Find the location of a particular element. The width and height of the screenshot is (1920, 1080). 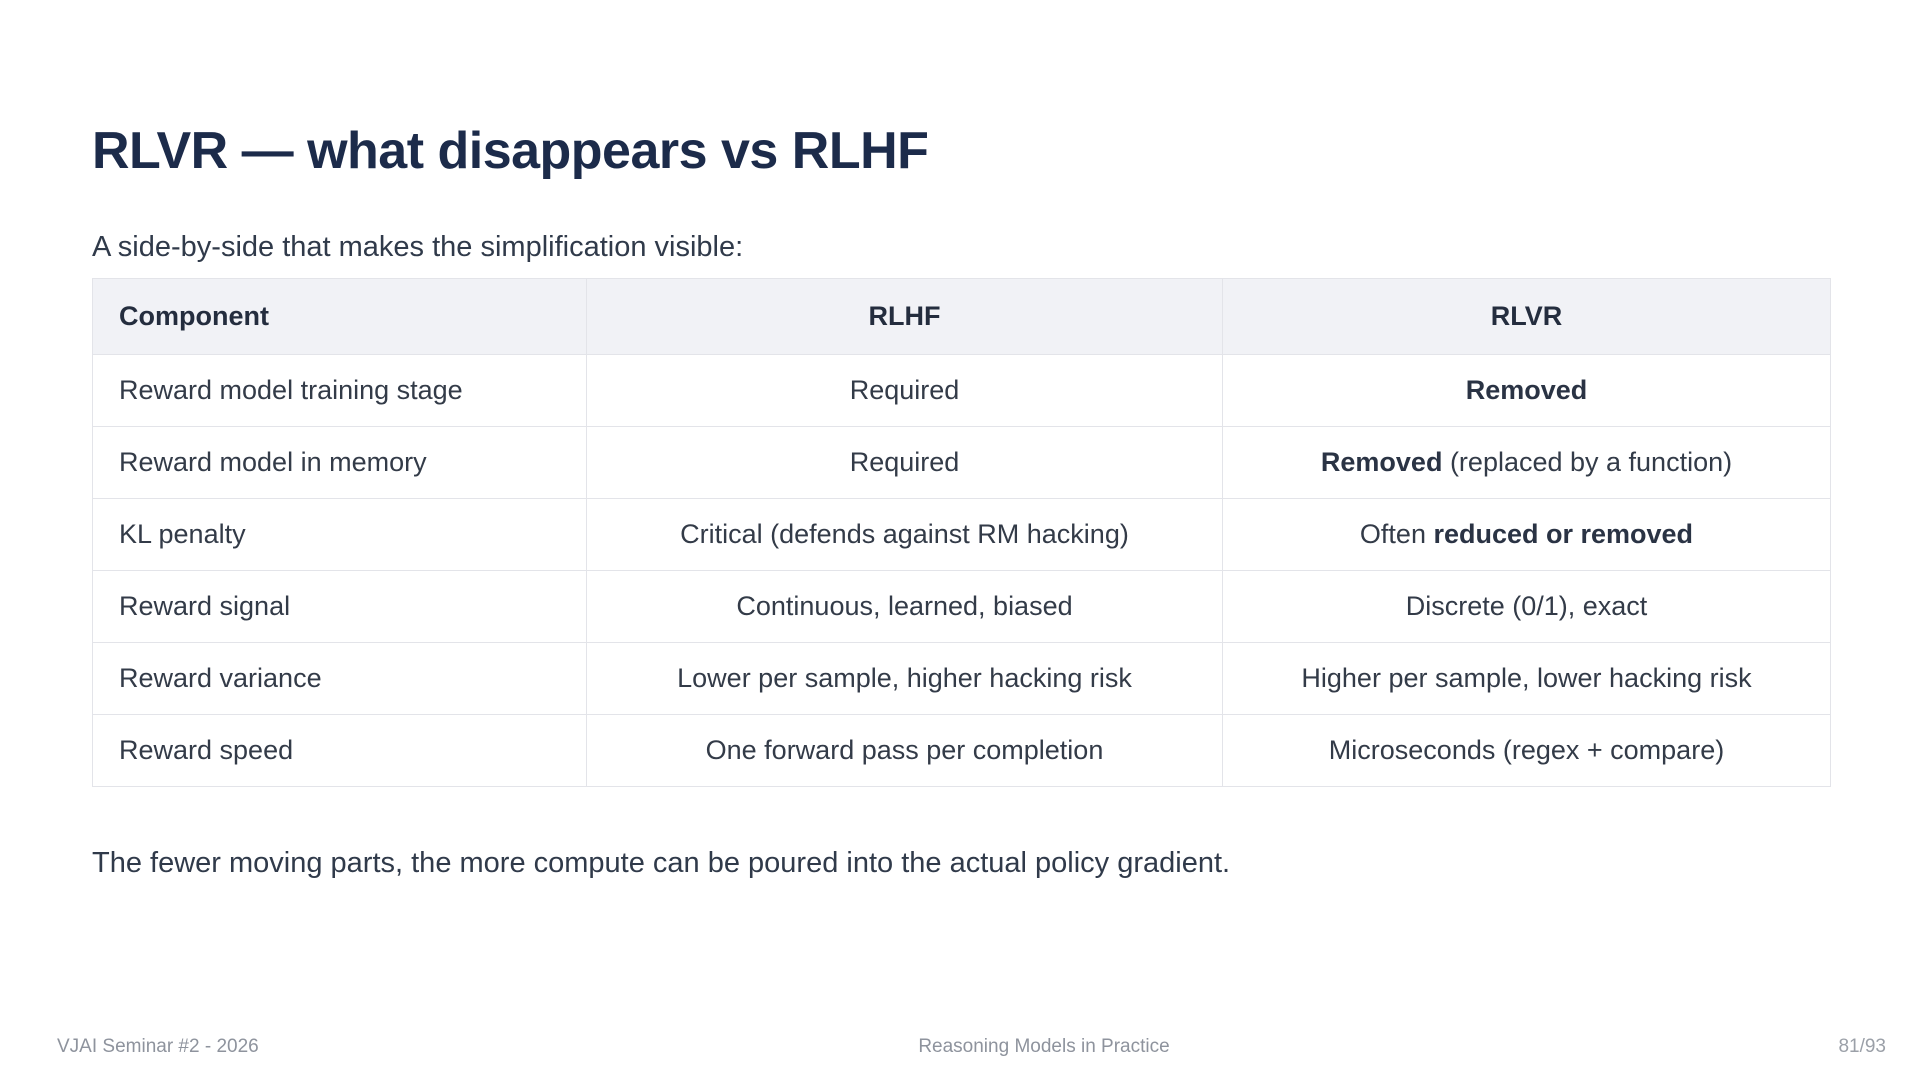

table-cell: Reward model in memory is located at coordinates (339, 462).